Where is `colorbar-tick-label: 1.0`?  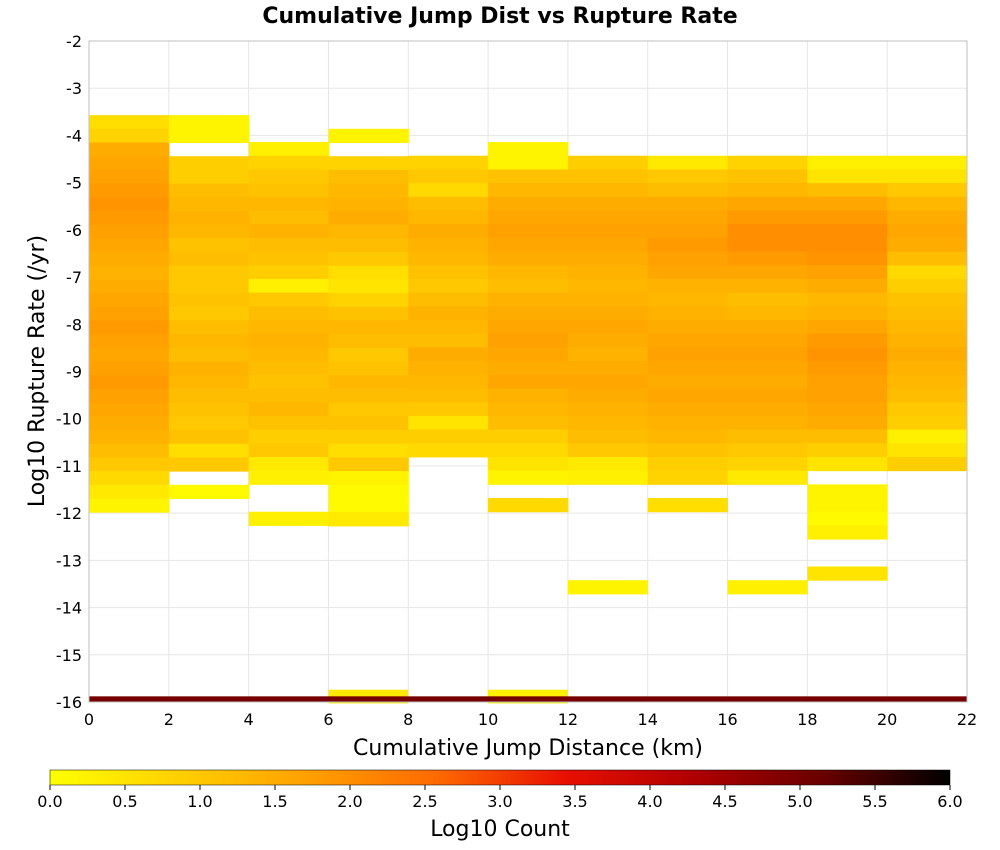 colorbar-tick-label: 1.0 is located at coordinates (199, 801).